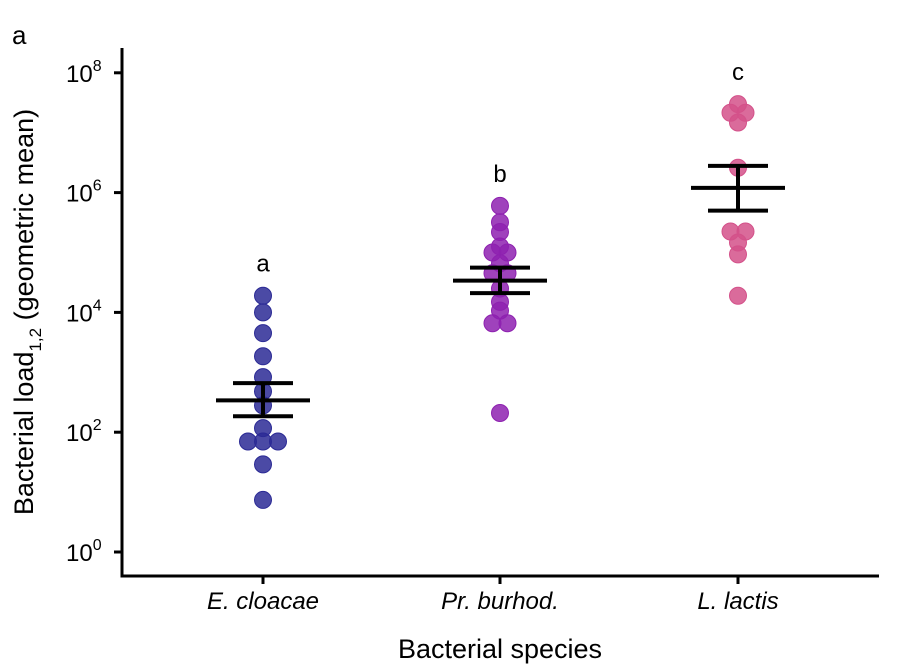 The width and height of the screenshot is (924, 670). I want to click on x-ticks: E. cloacae Pr. burhod. L. lactis, so click(493, 595).